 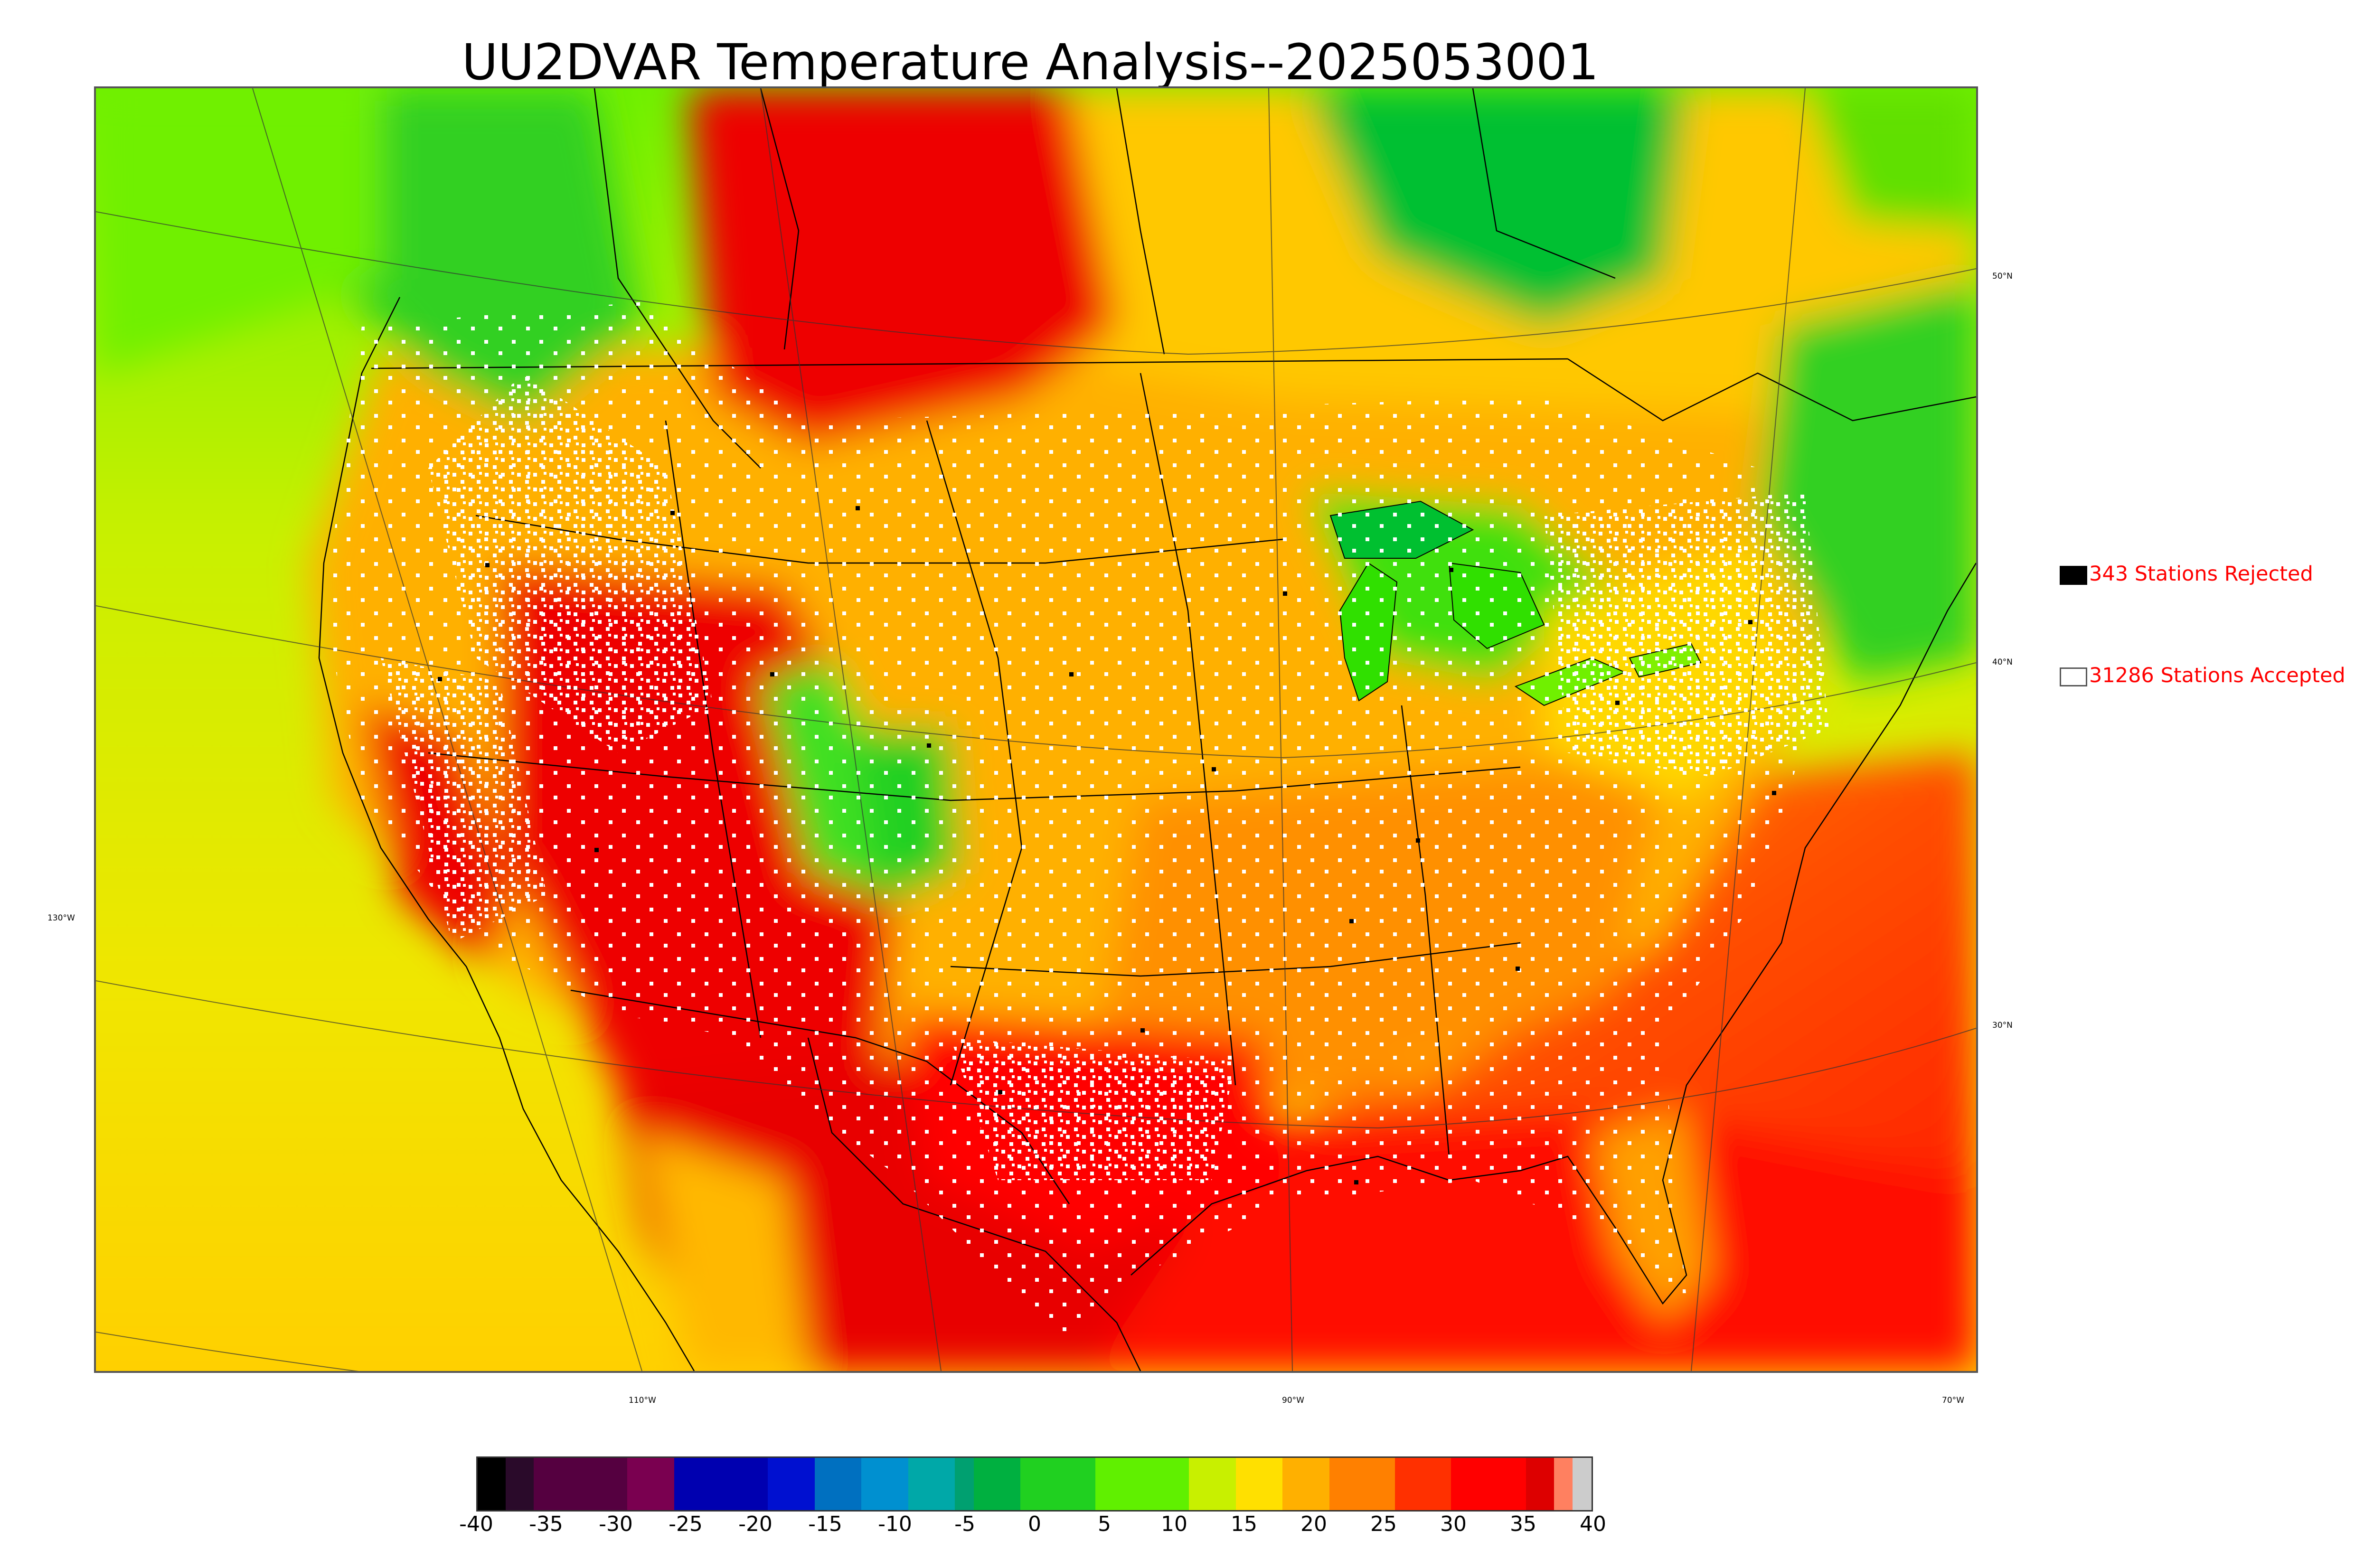 I want to click on temperature-colorbar, so click(x=1034, y=1484).